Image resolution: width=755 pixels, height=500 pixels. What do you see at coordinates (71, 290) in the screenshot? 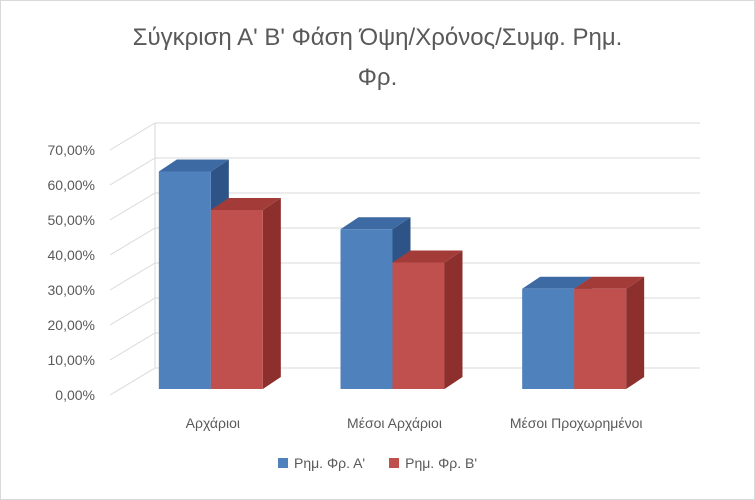
I see `y-tick-label: 30,00%` at bounding box center [71, 290].